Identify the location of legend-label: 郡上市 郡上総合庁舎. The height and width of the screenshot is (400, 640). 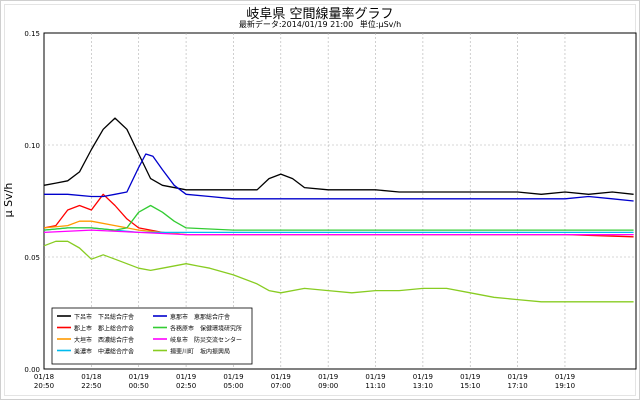
(104, 329).